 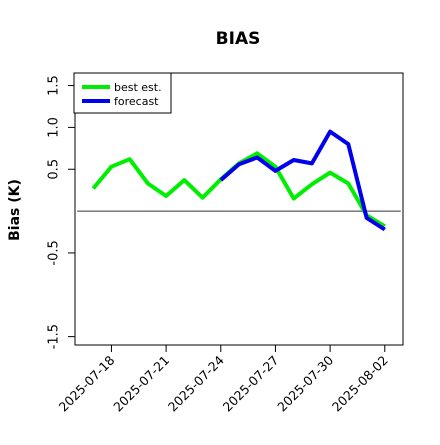 I want to click on y-tick-label: 1.5, so click(x=54, y=85).